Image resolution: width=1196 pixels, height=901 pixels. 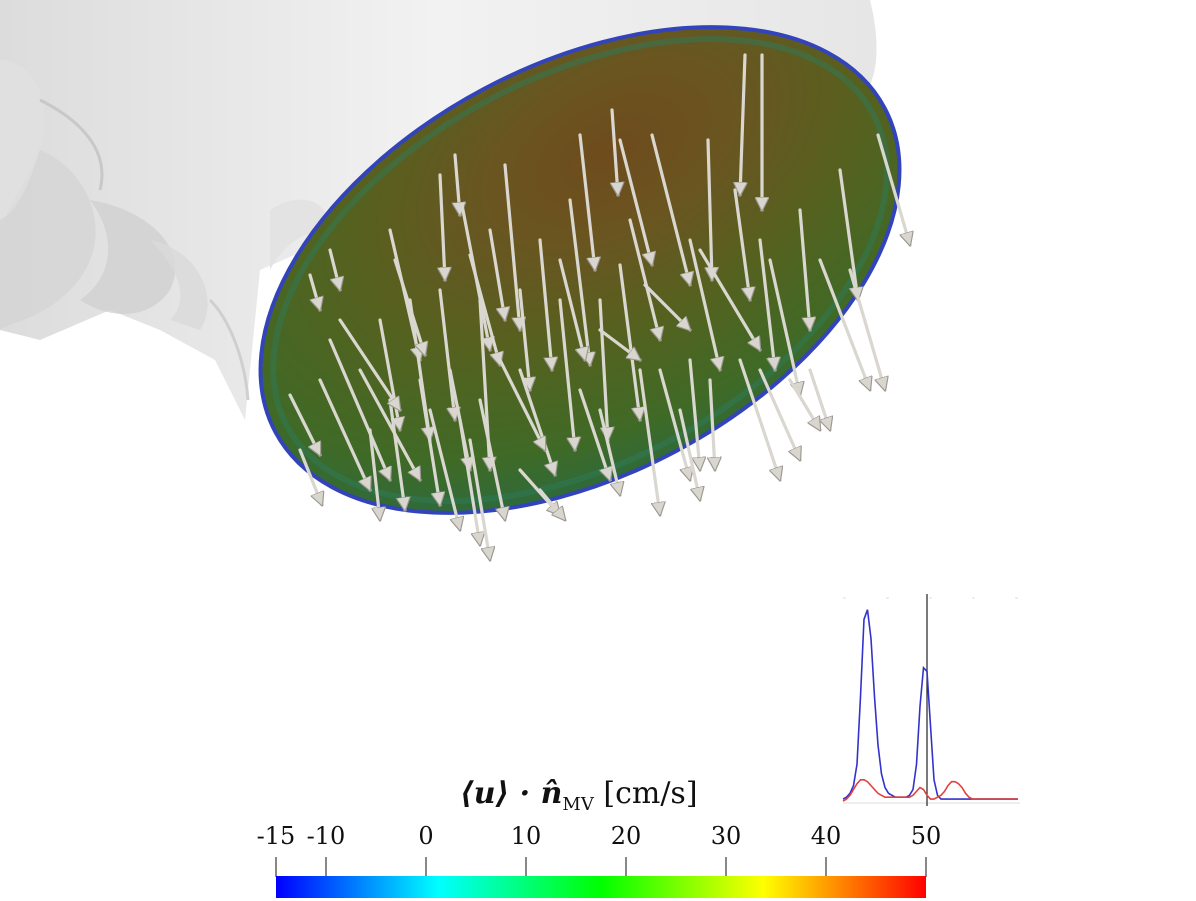 What do you see at coordinates (601, 867) in the screenshot?
I see `colorbar-tick-marks` at bounding box center [601, 867].